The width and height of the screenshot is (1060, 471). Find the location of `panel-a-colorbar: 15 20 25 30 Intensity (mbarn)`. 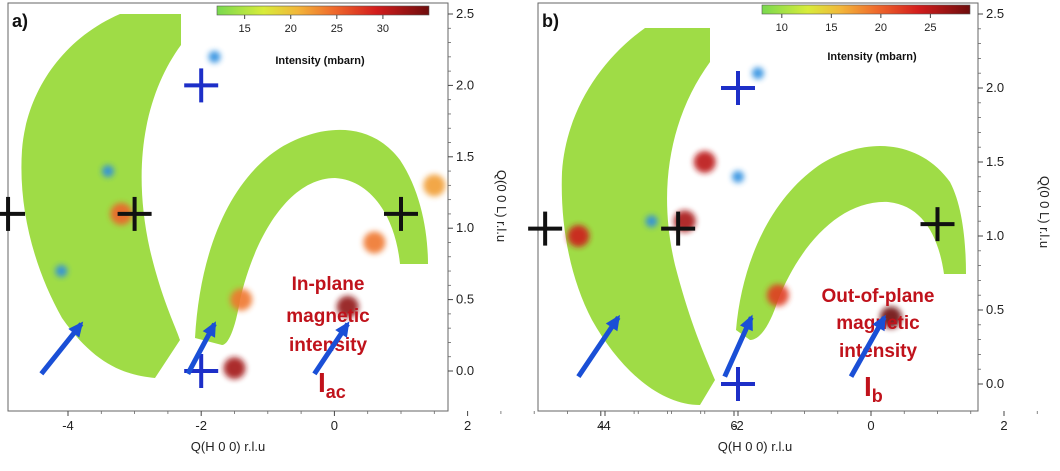

panel-a-colorbar: 15 20 25 30 Intensity (mbarn) is located at coordinates (323, 36).